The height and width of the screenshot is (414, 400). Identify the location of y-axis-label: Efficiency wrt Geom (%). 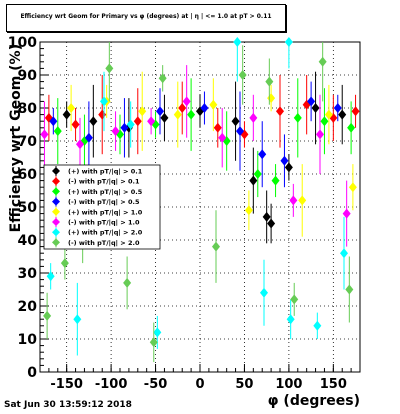
(16, 138).